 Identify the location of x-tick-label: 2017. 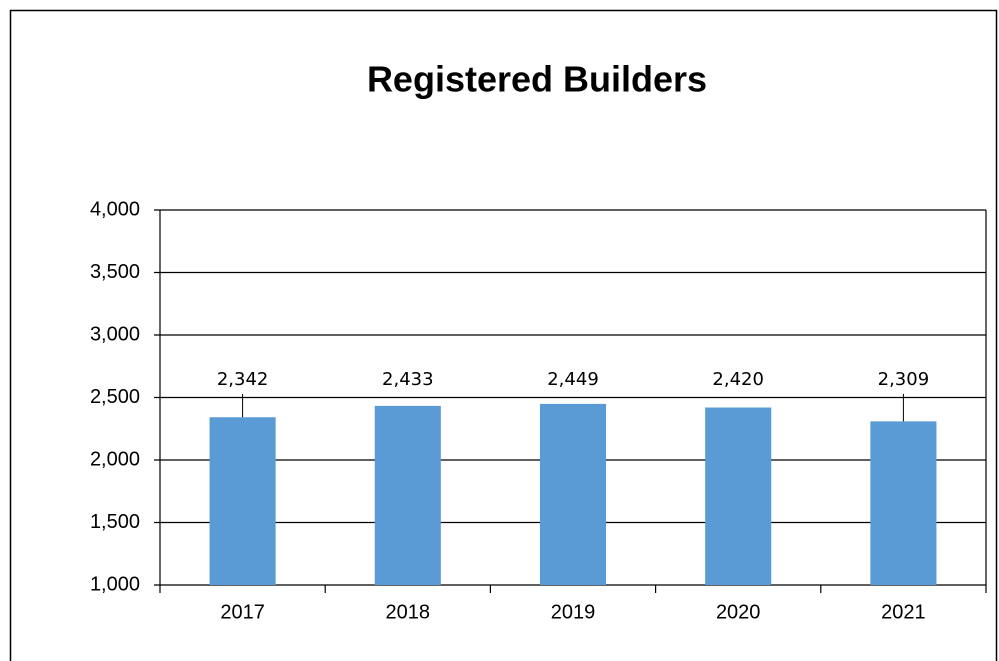
(242, 612).